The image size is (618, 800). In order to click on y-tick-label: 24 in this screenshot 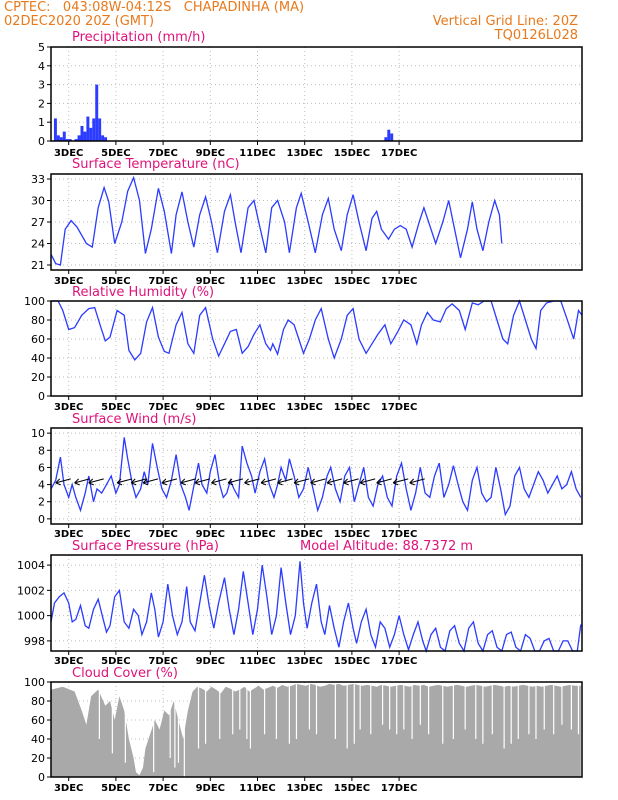, I will do `click(38, 243)`.